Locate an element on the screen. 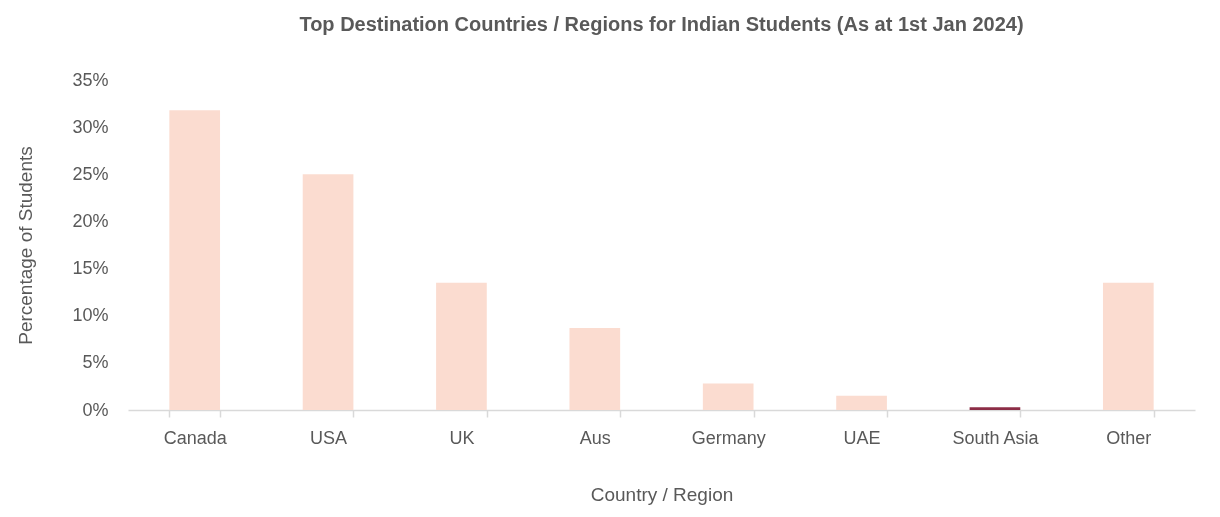 The width and height of the screenshot is (1220, 517). y-tick-label: 20% is located at coordinates (90, 220).